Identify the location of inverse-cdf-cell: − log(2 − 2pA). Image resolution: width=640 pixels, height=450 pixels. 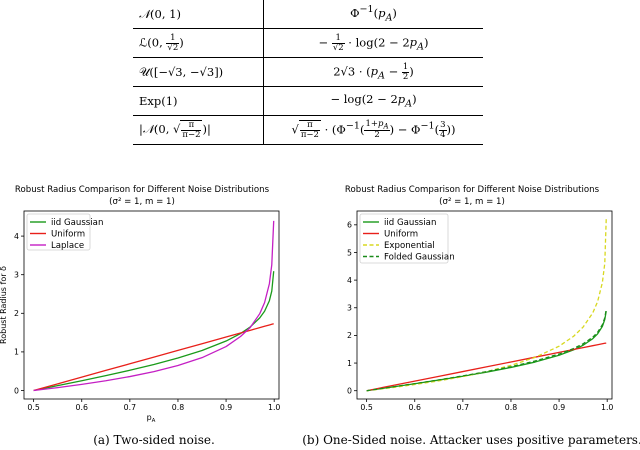
(373, 101).